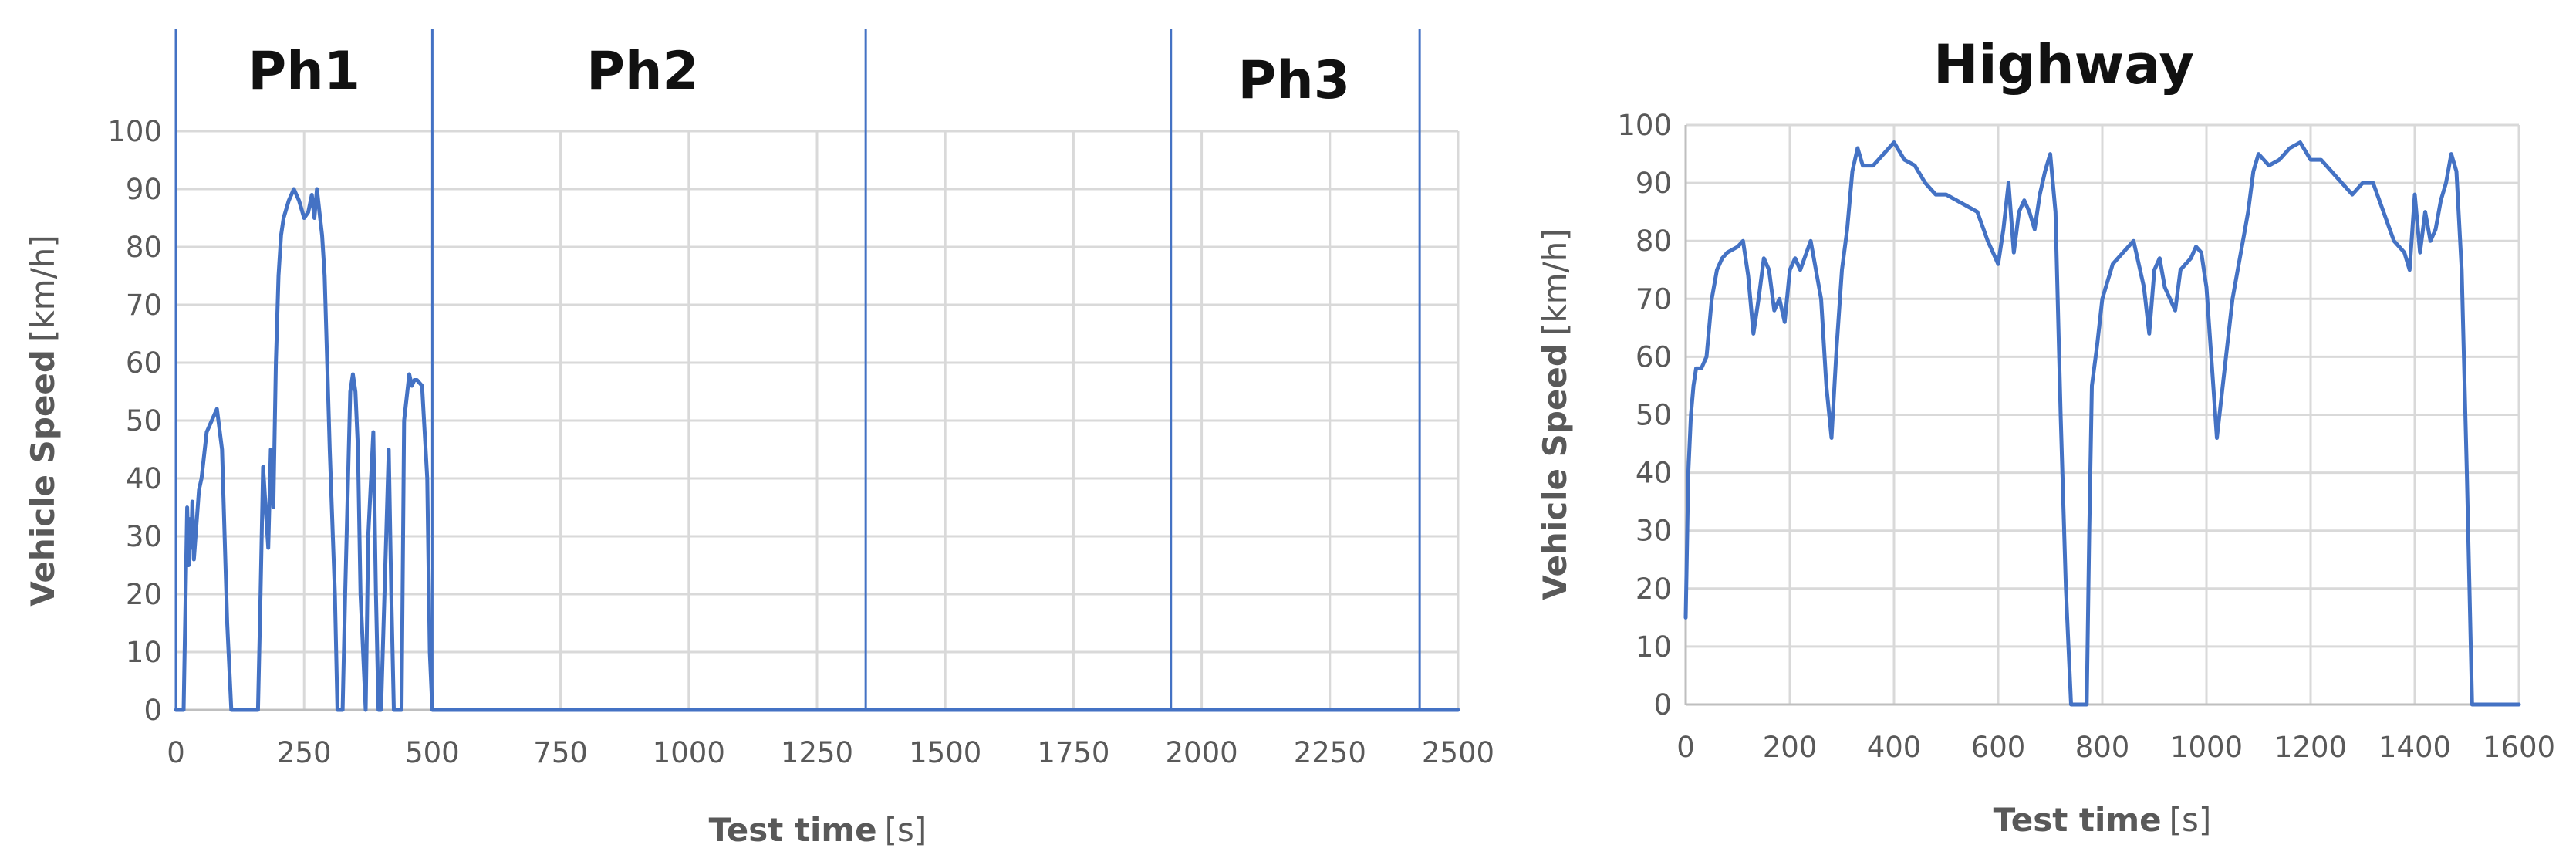 The height and width of the screenshot is (865, 2576). Describe the element at coordinates (642, 72) in the screenshot. I see `phase-label: Ph2` at that location.